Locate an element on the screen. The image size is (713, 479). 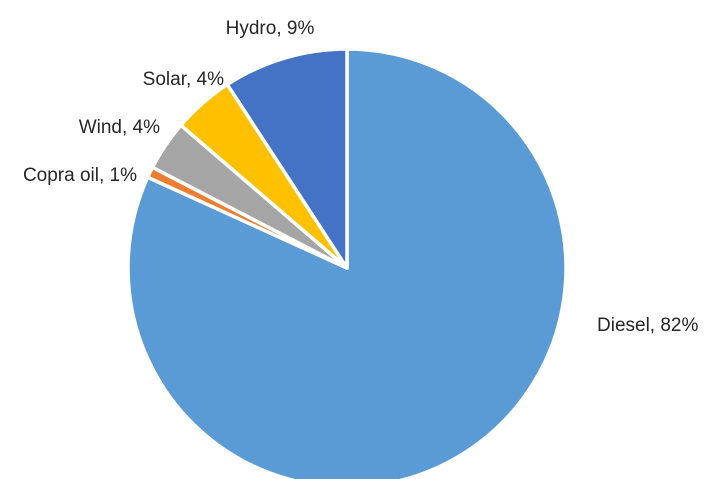
pie-label-wind: Wind, 4% is located at coordinates (119, 127).